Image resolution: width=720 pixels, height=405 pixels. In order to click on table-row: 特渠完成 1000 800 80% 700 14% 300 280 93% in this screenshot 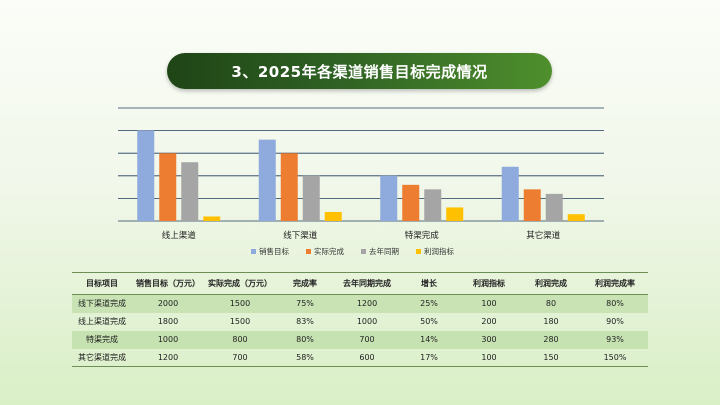, I will do `click(360, 339)`.